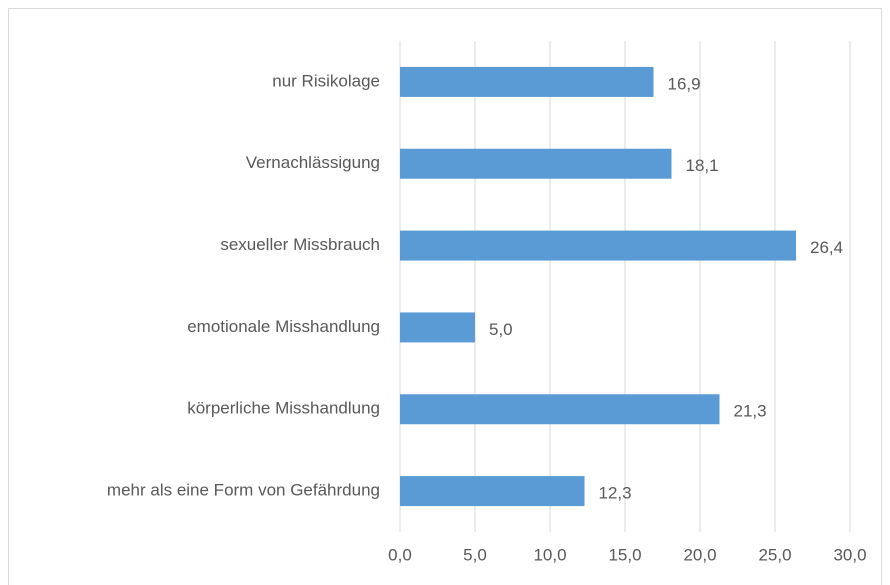 The width and height of the screenshot is (890, 585). What do you see at coordinates (684, 83) in the screenshot?
I see `value-label: 16,9` at bounding box center [684, 83].